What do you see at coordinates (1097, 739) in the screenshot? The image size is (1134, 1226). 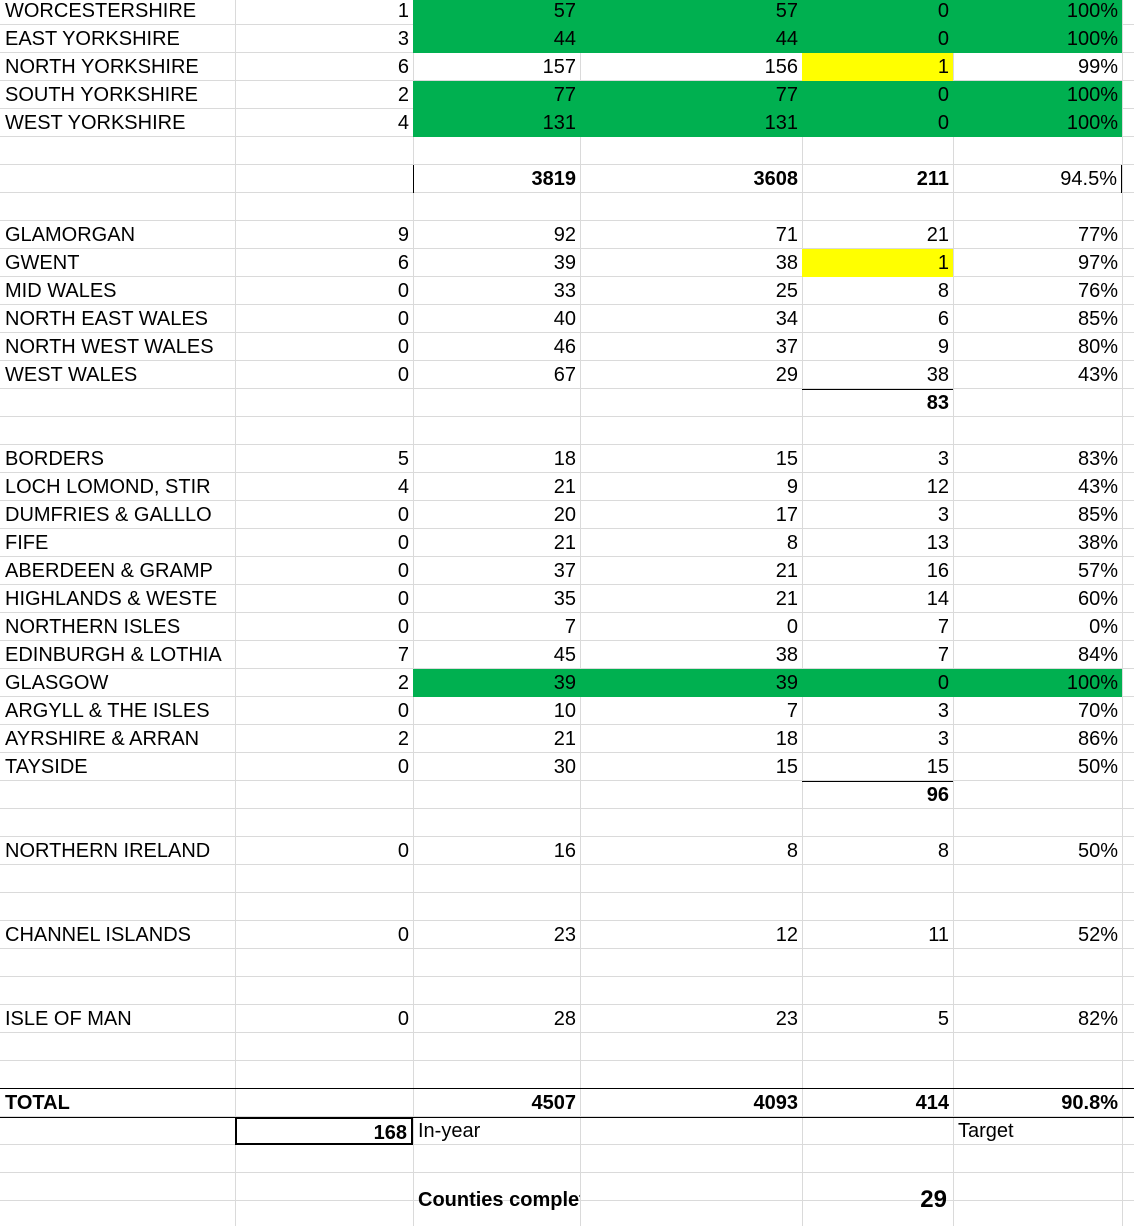 I see `value-cell: 86%` at bounding box center [1097, 739].